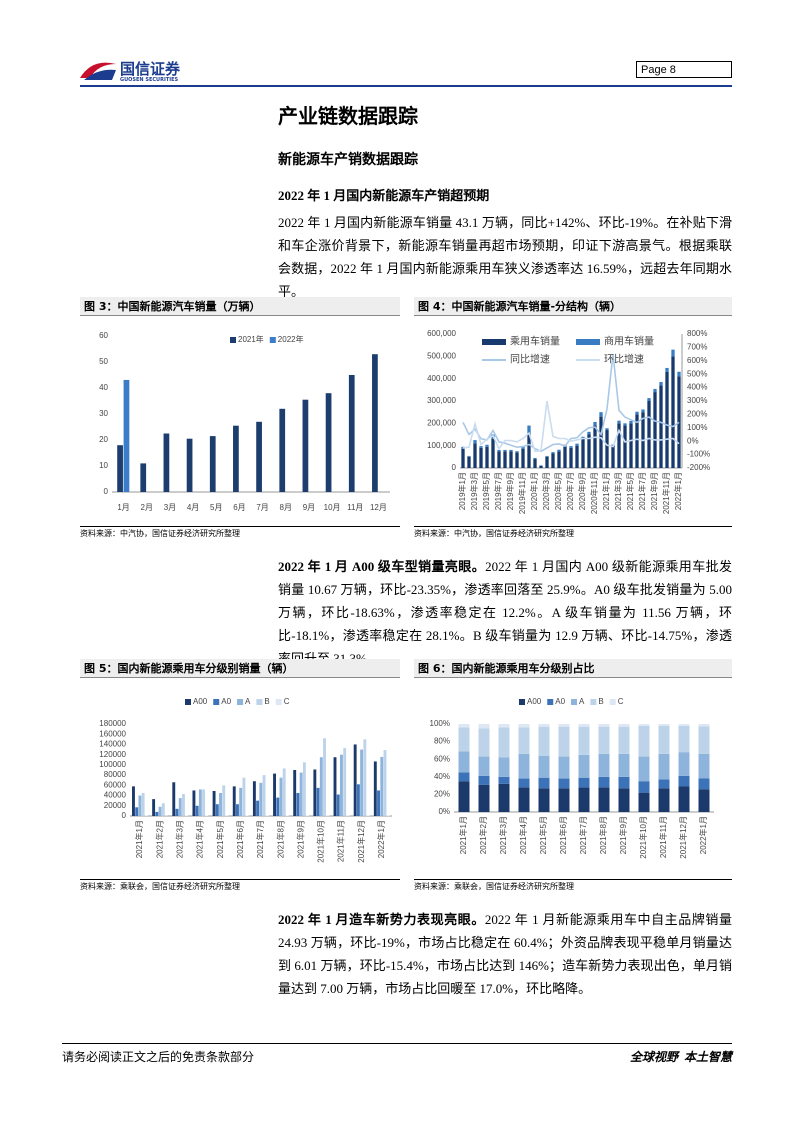 Image resolution: width=794 pixels, height=1123 pixels. Describe the element at coordinates (573, 533) in the screenshot. I see `figure-source: 资料来源：中汽协，国信证券经济研究所整理` at that location.